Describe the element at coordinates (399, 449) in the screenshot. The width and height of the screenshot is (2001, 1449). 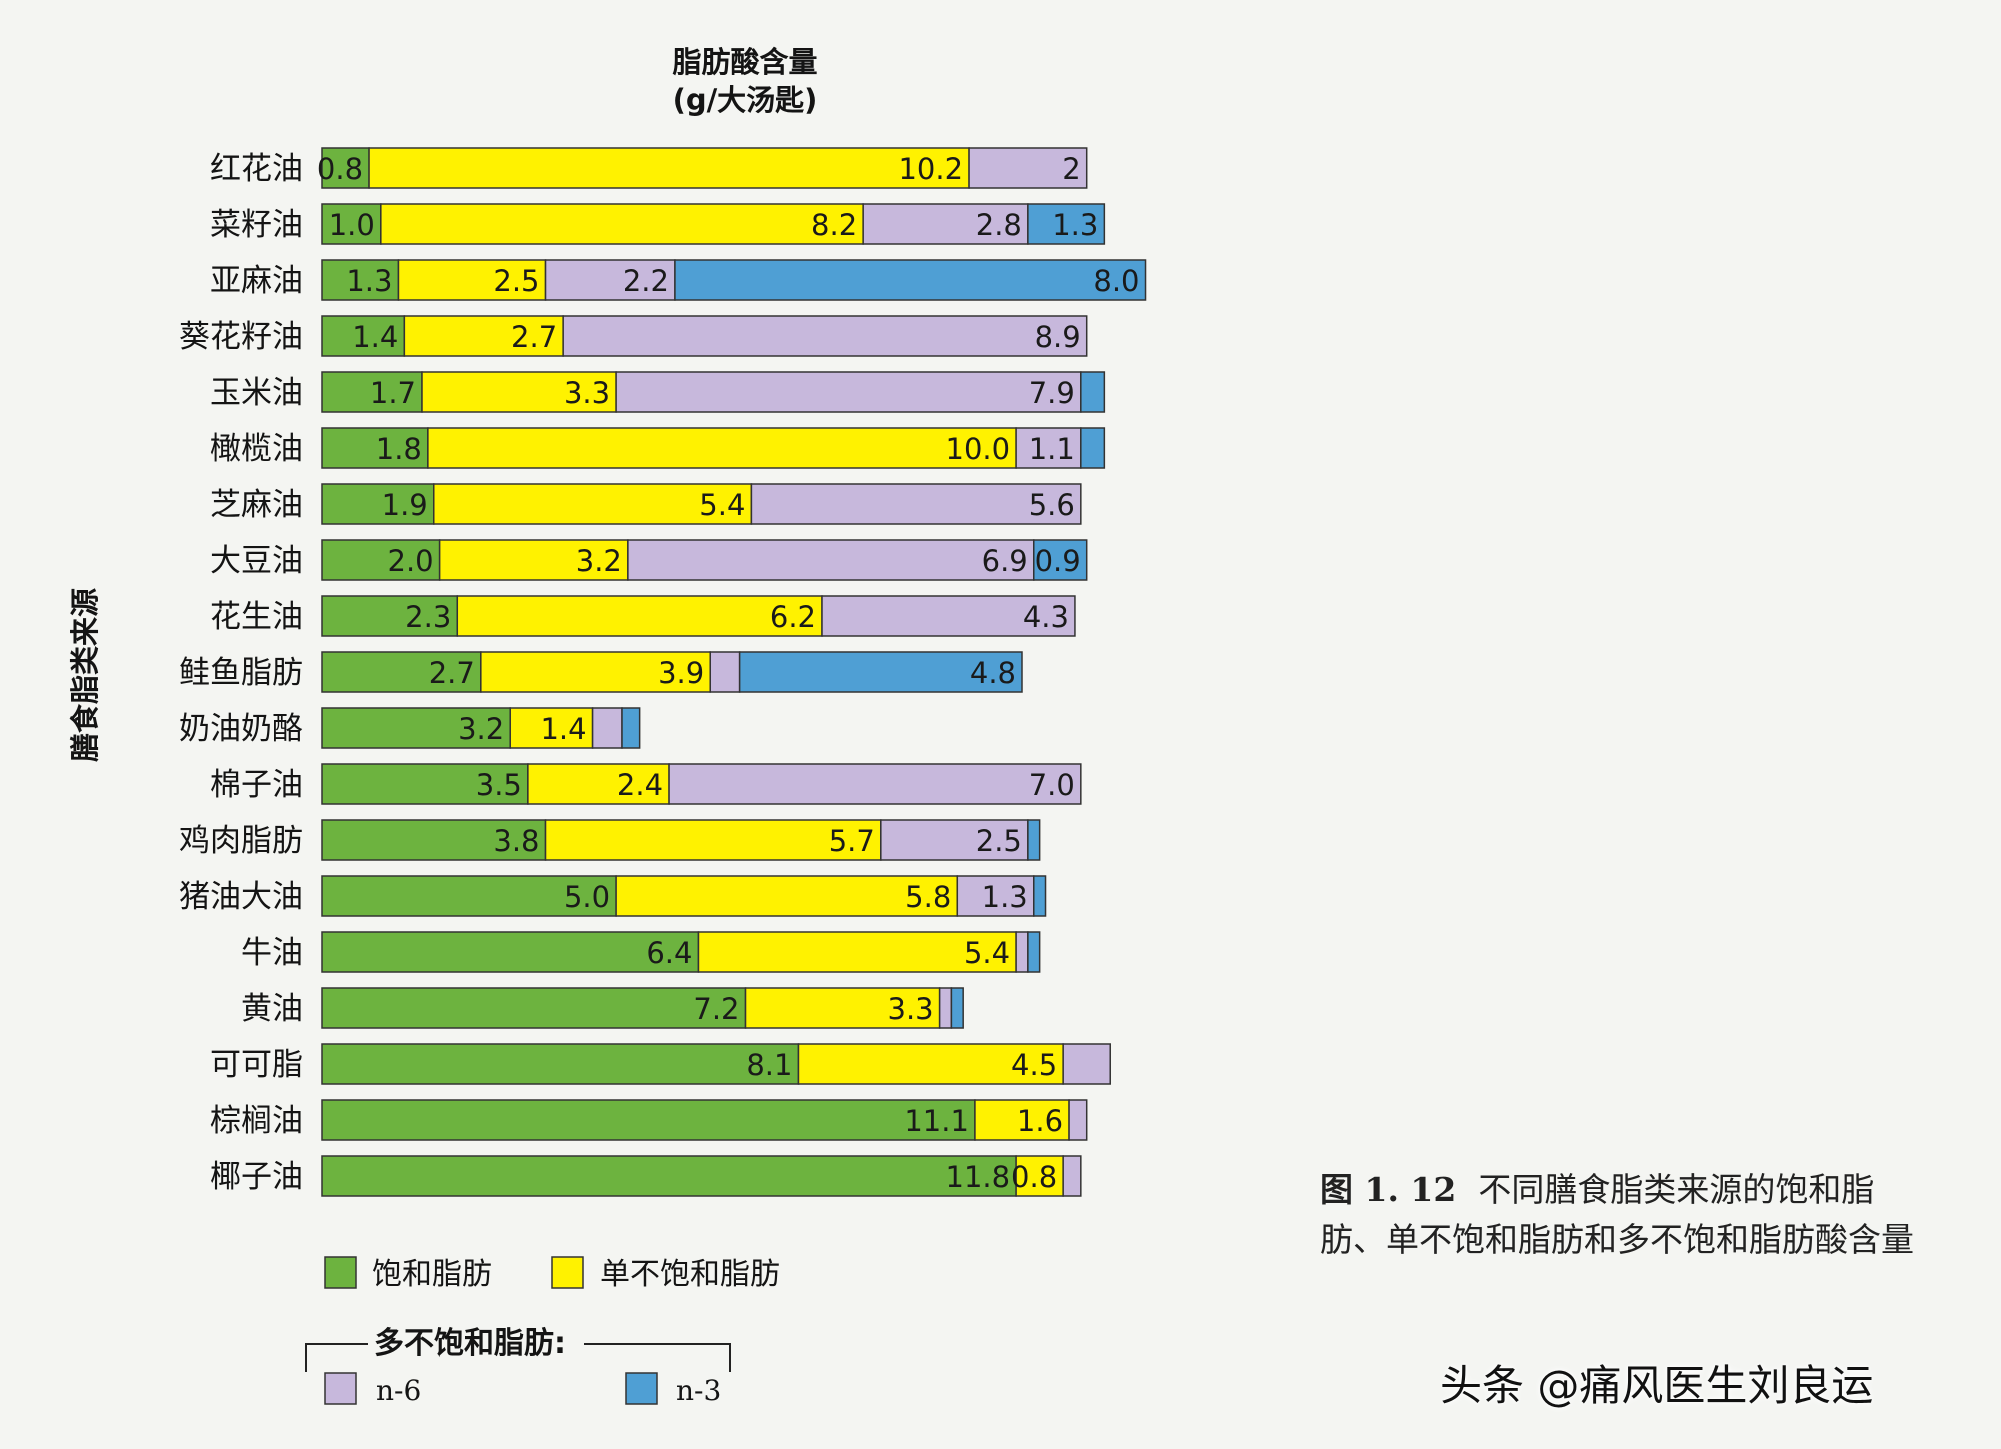
I see `data-label-saturated: 1.8` at that location.